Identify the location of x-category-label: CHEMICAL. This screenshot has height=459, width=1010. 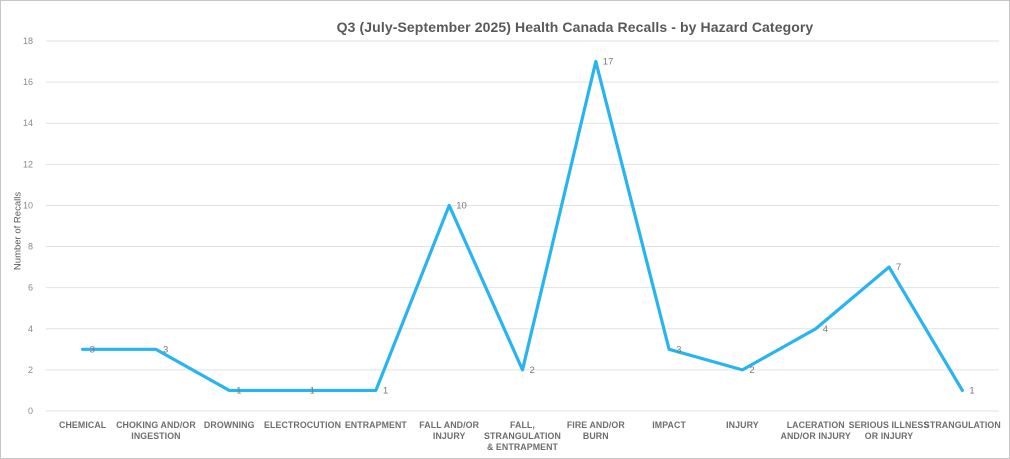
(83, 425).